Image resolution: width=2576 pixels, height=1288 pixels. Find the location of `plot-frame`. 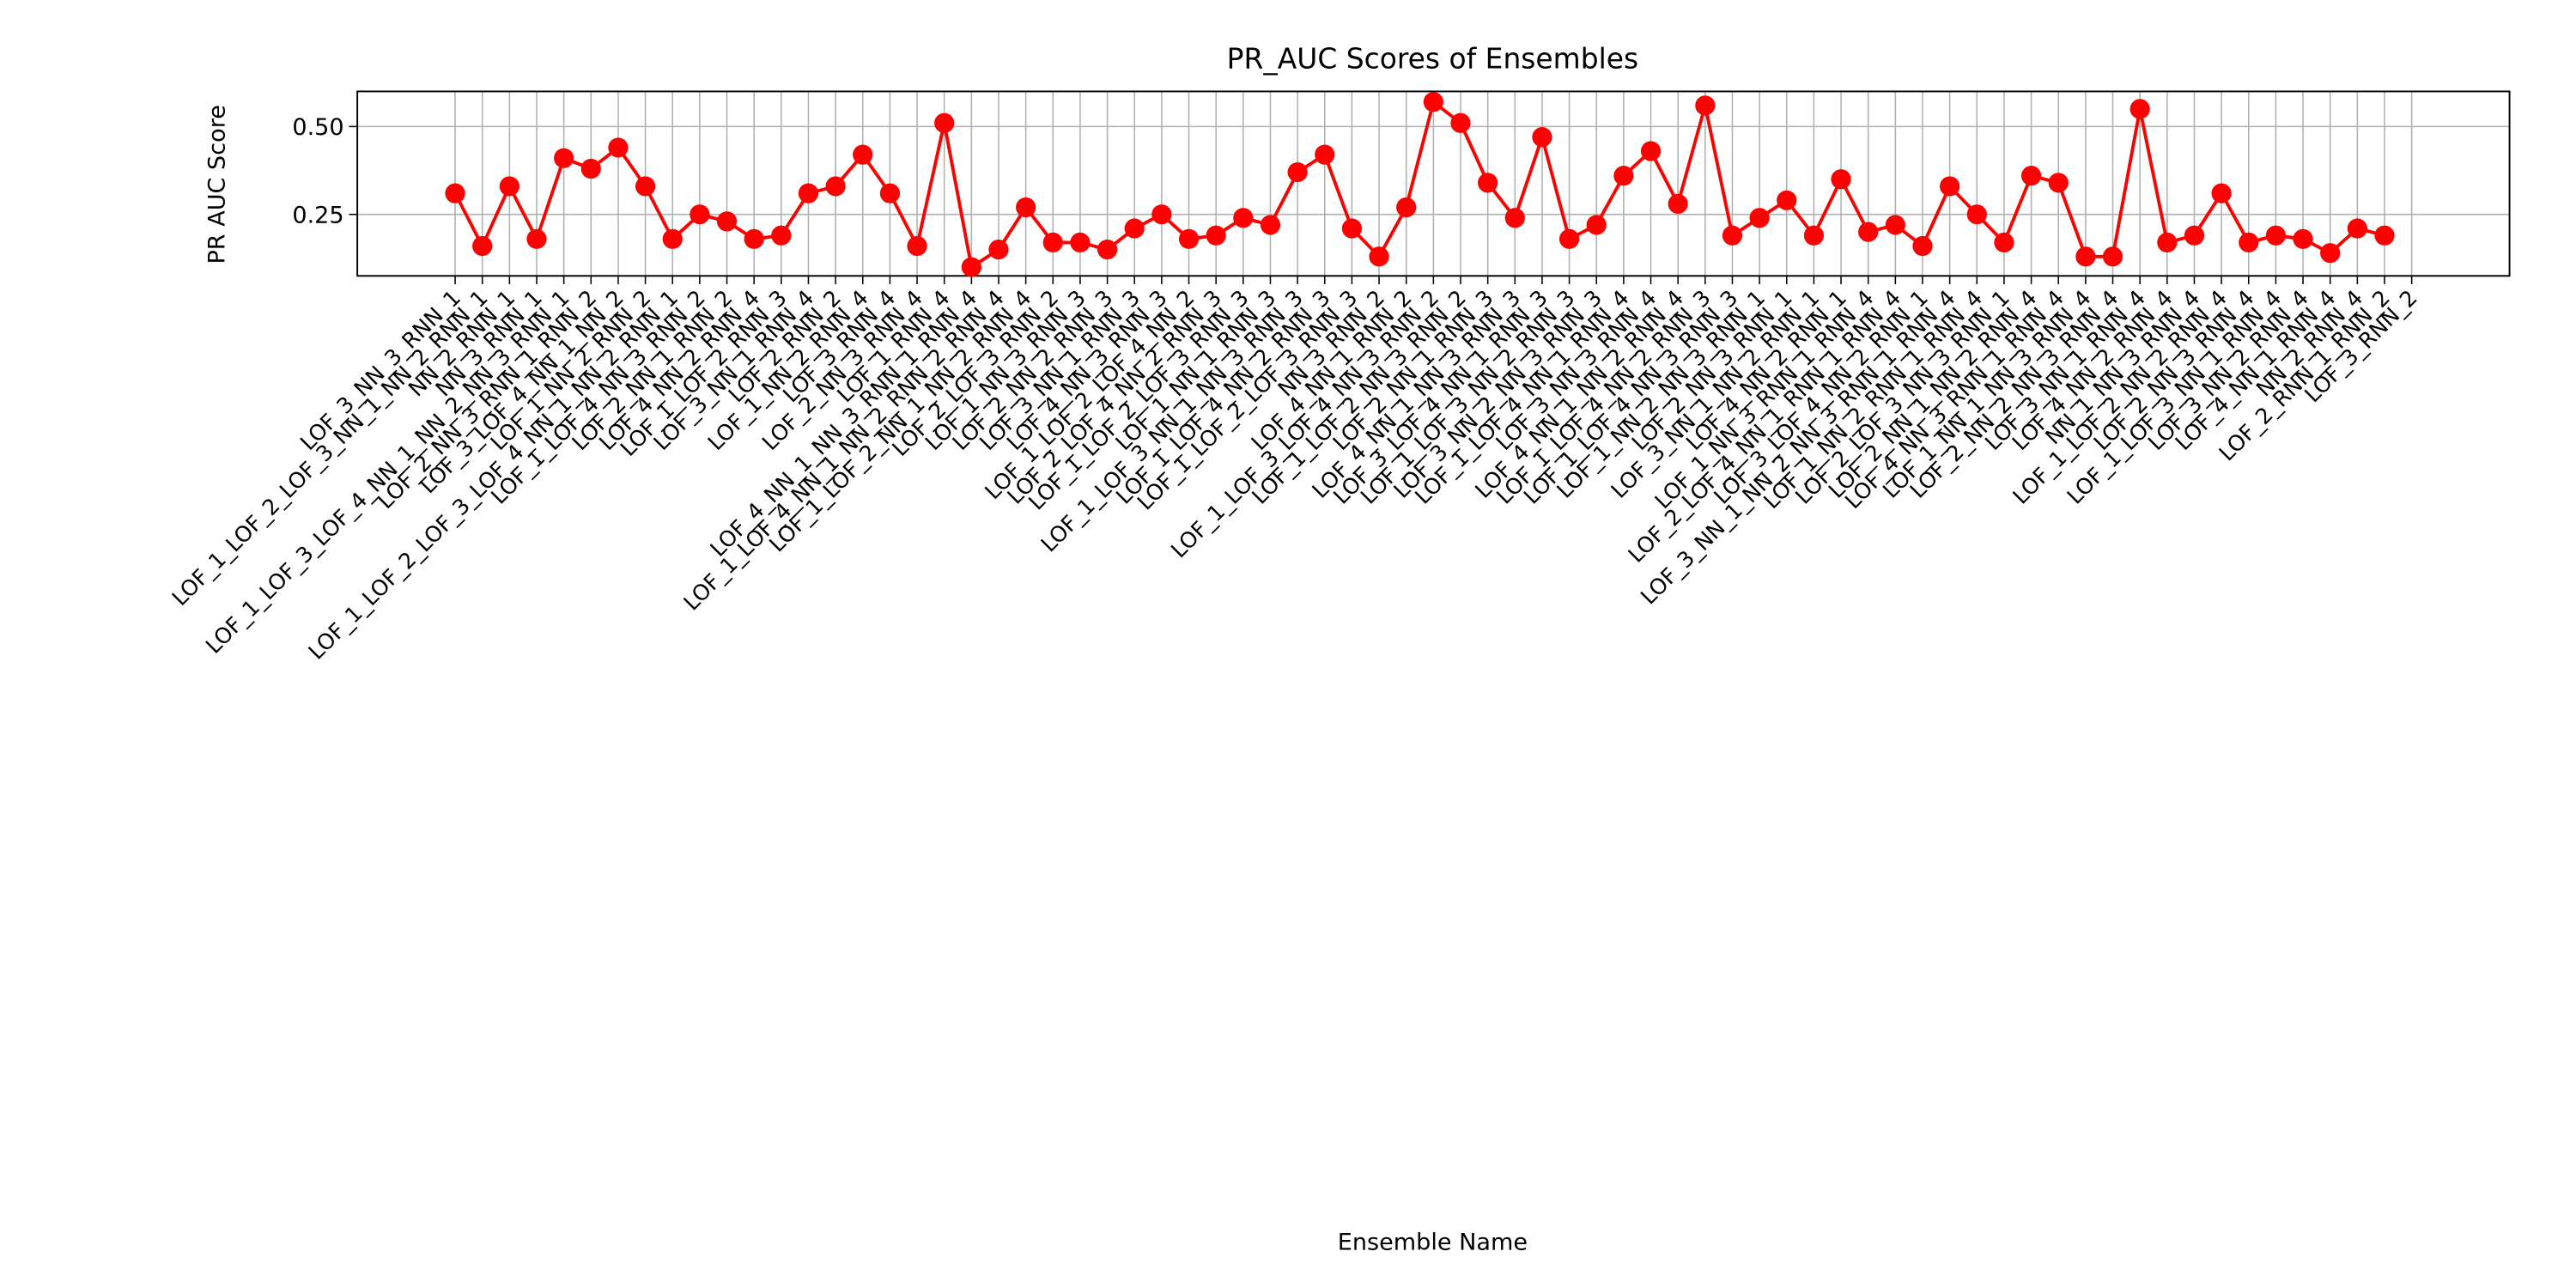

plot-frame is located at coordinates (1433, 183).